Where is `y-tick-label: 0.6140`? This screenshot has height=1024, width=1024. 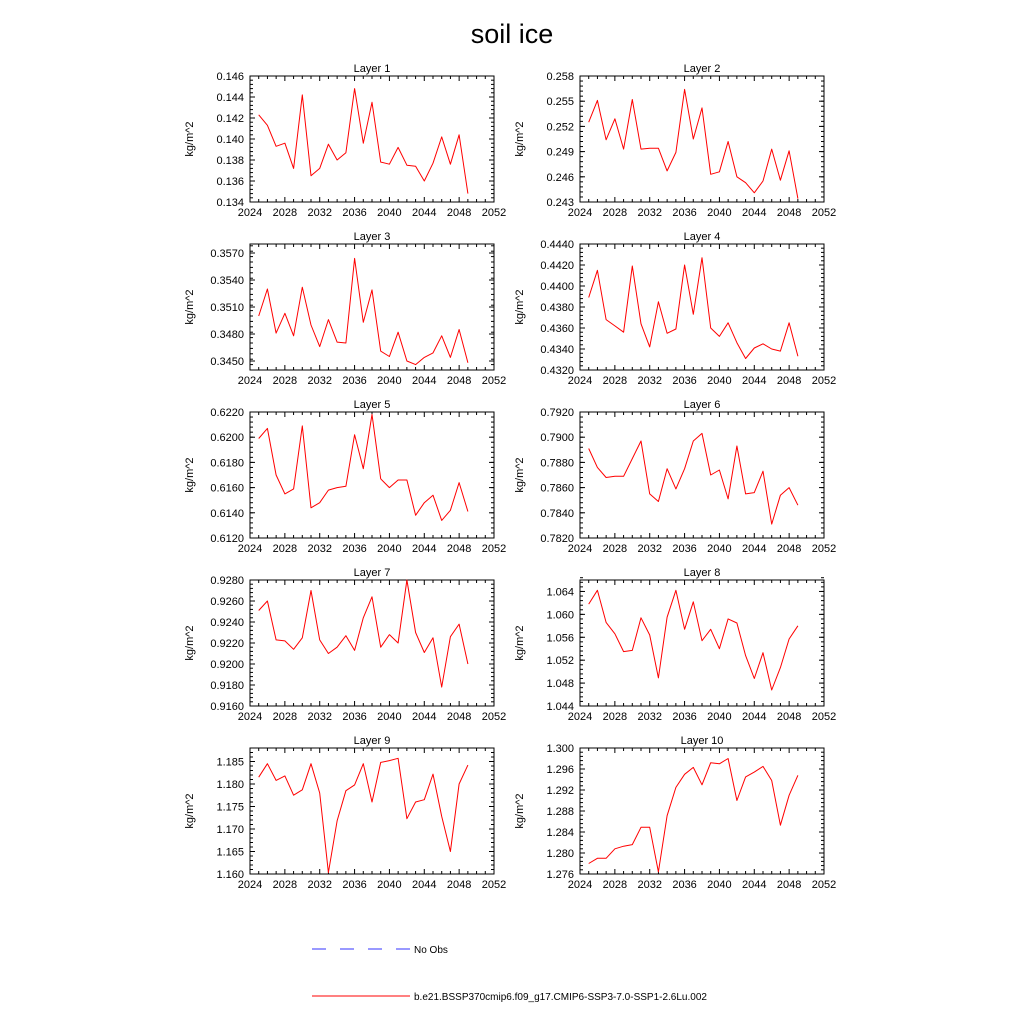
y-tick-label: 0.6140 is located at coordinates (227, 514).